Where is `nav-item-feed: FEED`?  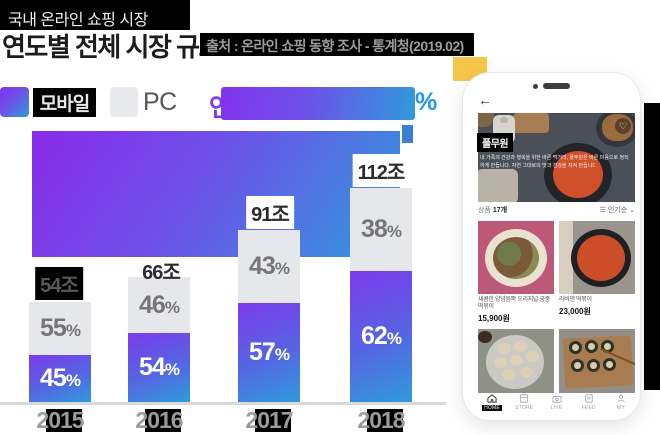 nav-item-feed: FEED is located at coordinates (589, 405).